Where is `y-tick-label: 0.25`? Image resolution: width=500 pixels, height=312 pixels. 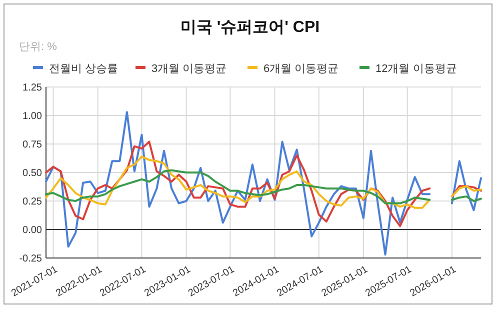 y-tick-label: 0.25 is located at coordinates (32, 202).